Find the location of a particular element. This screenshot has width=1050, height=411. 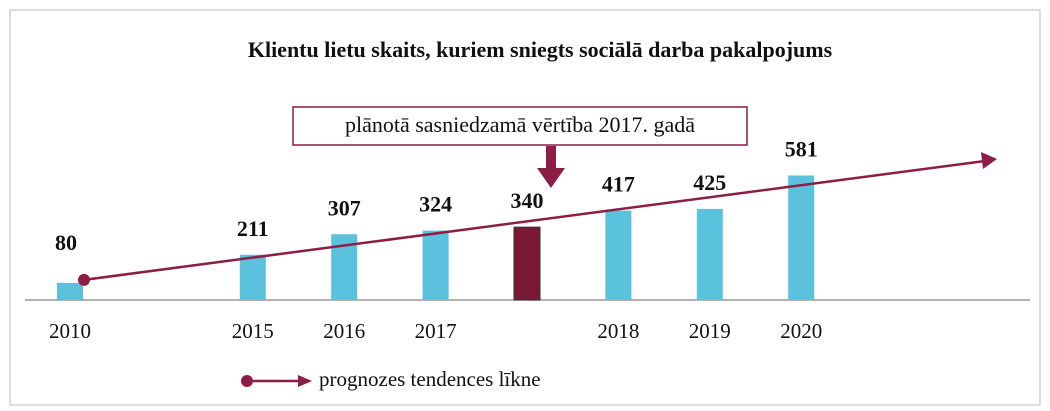

annotation-box is located at coordinates (520, 126).